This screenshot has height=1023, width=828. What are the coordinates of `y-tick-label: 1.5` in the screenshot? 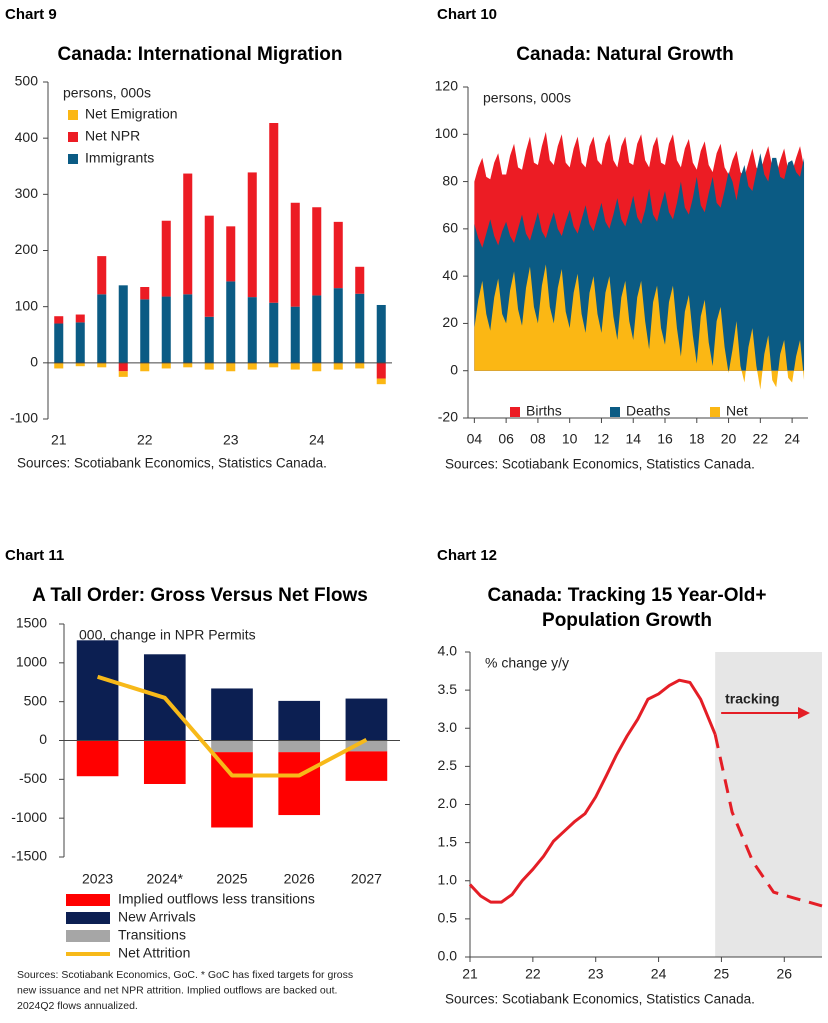 It's located at (448, 841).